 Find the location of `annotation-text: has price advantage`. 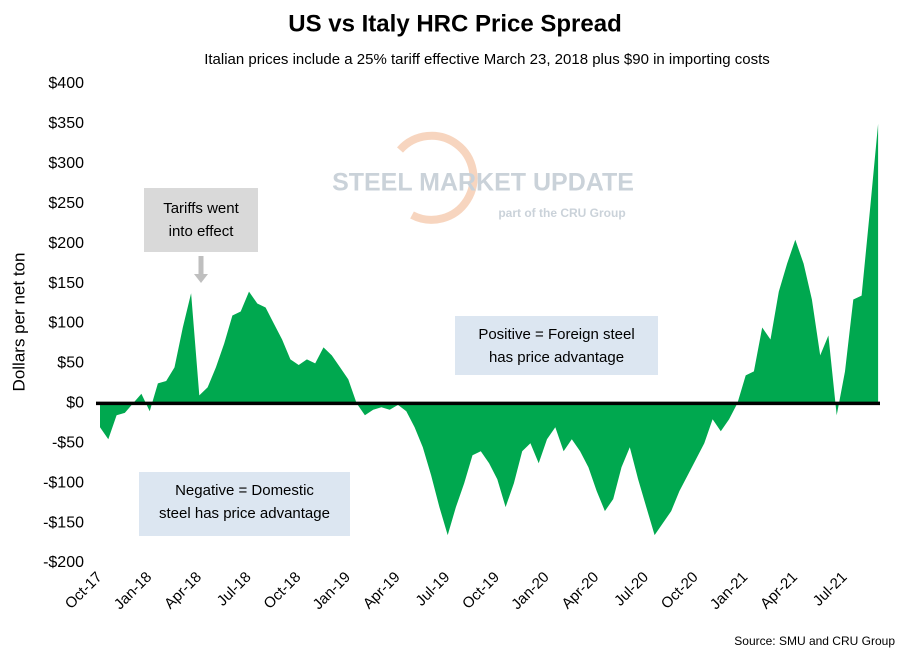

annotation-text: has price advantage is located at coordinates (556, 357).